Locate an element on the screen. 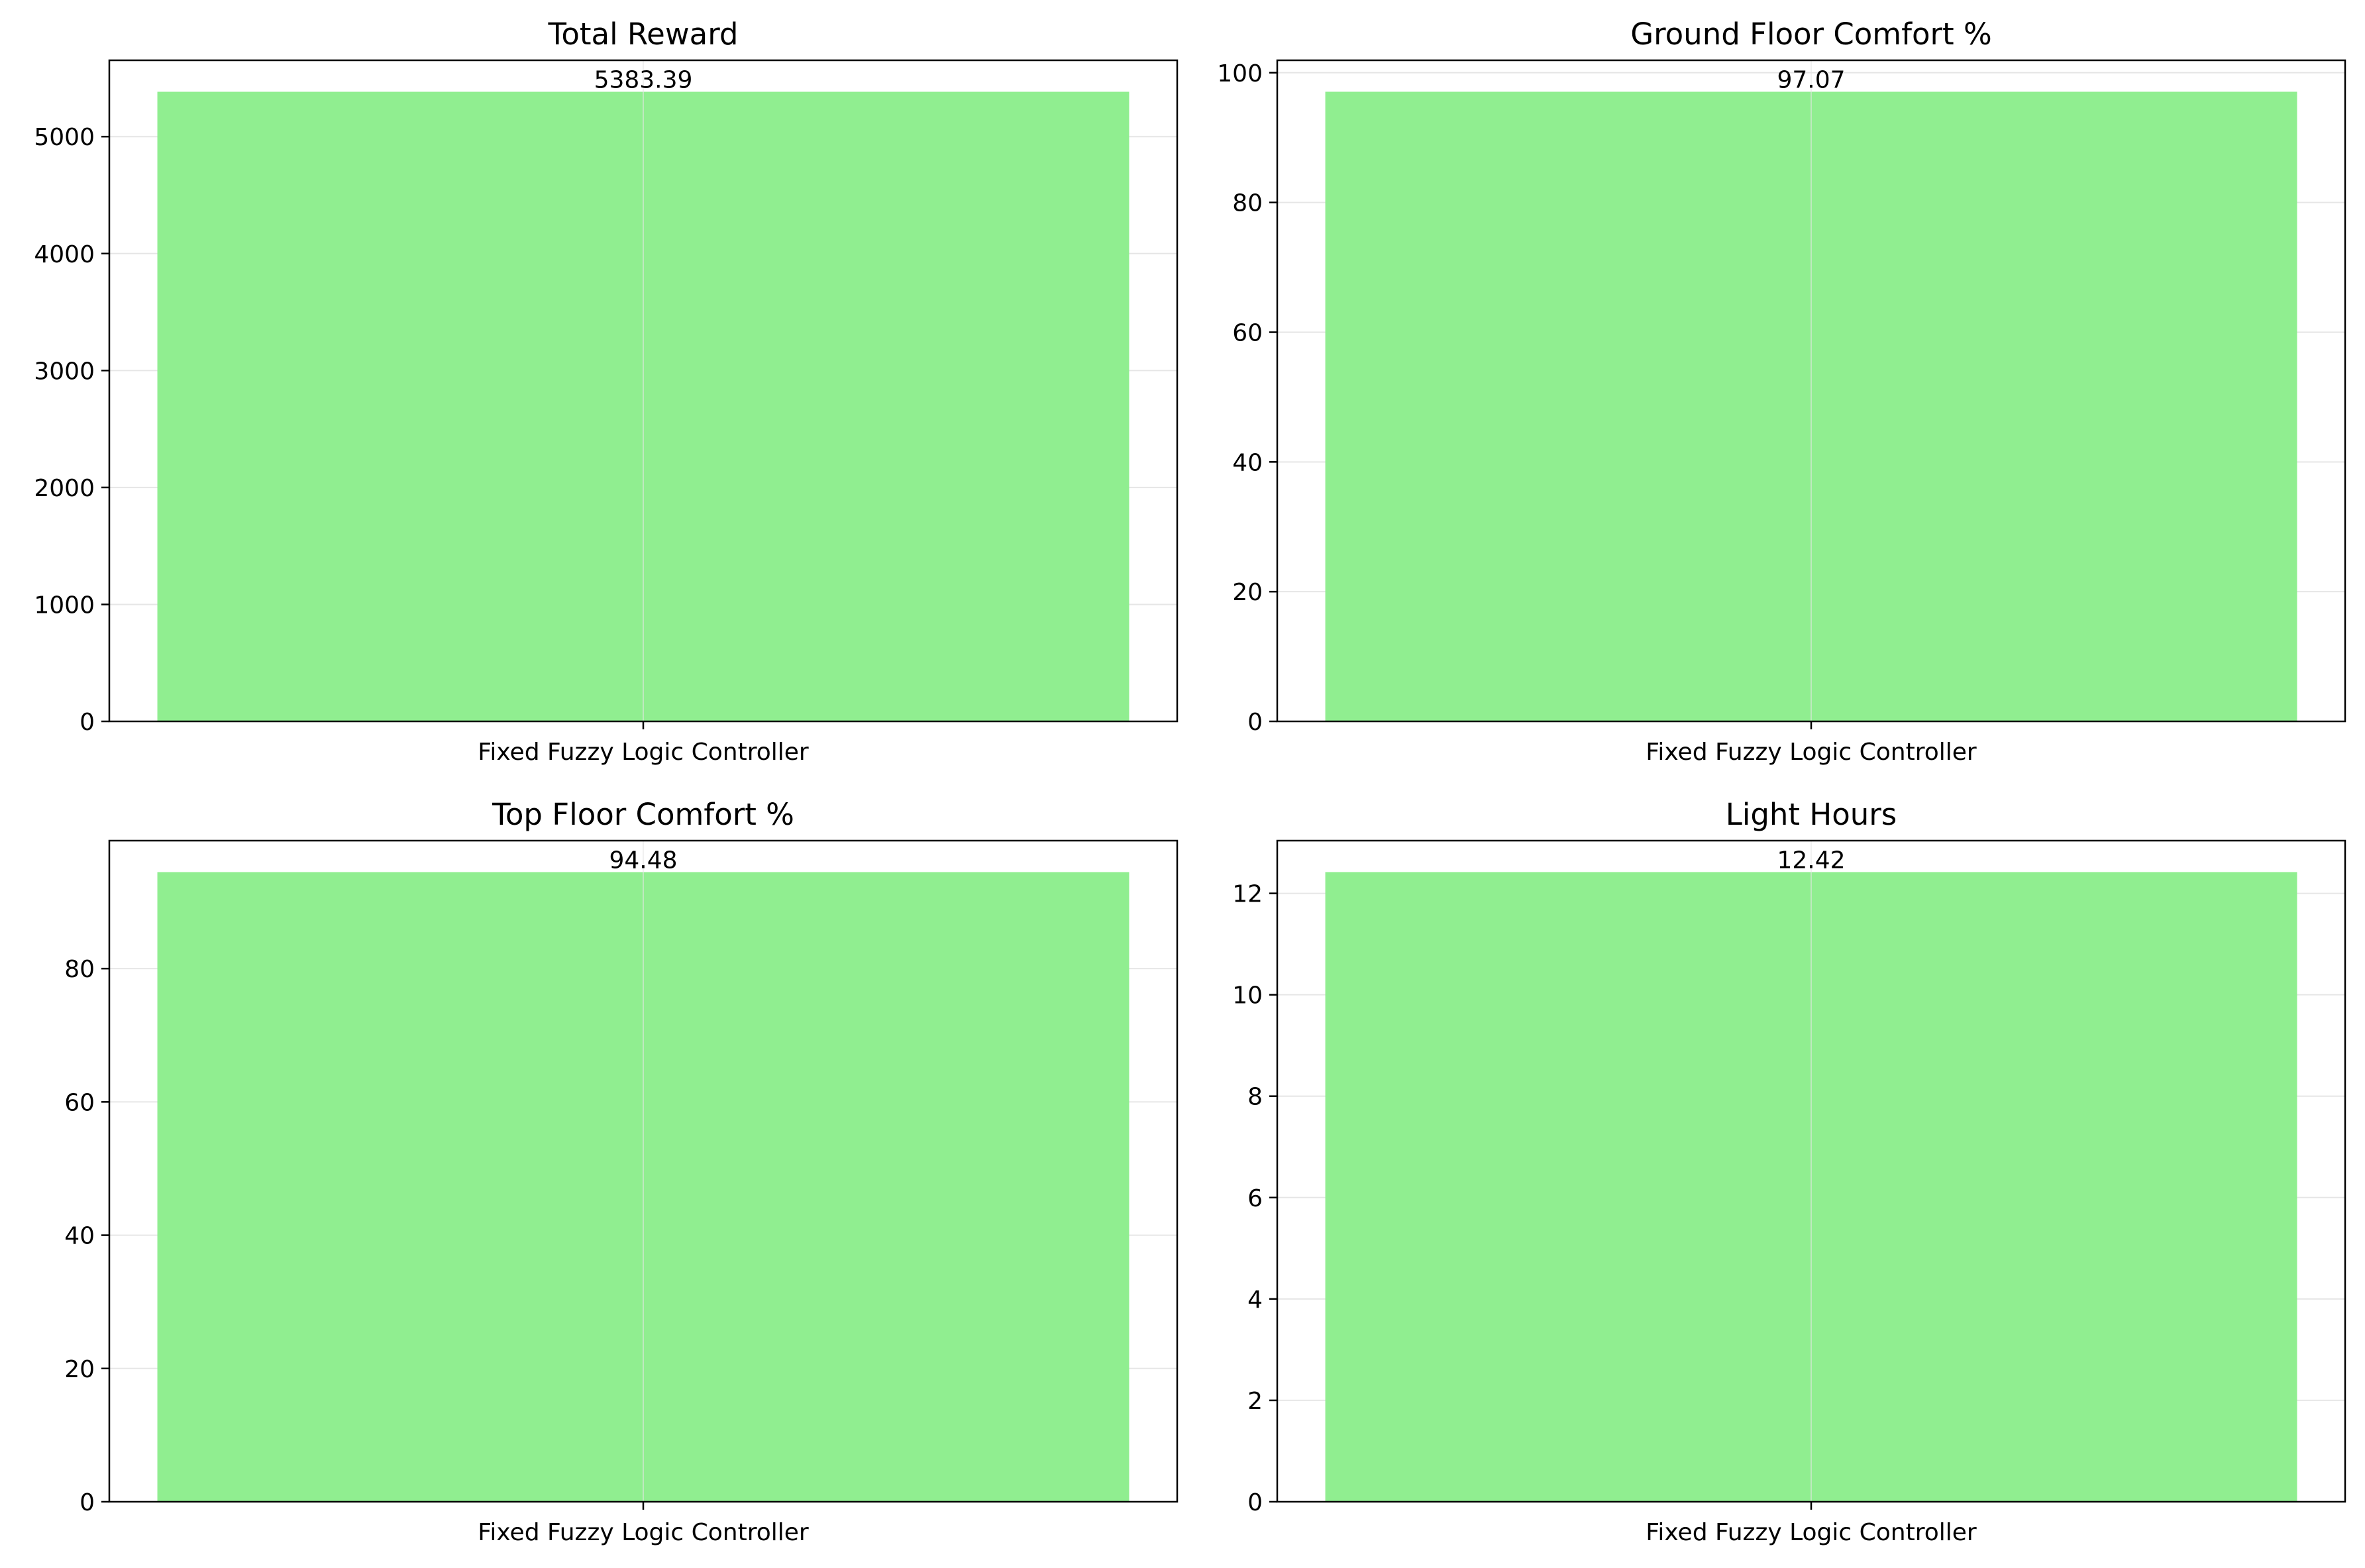  y-tick-label: 4 is located at coordinates (1255, 1300).